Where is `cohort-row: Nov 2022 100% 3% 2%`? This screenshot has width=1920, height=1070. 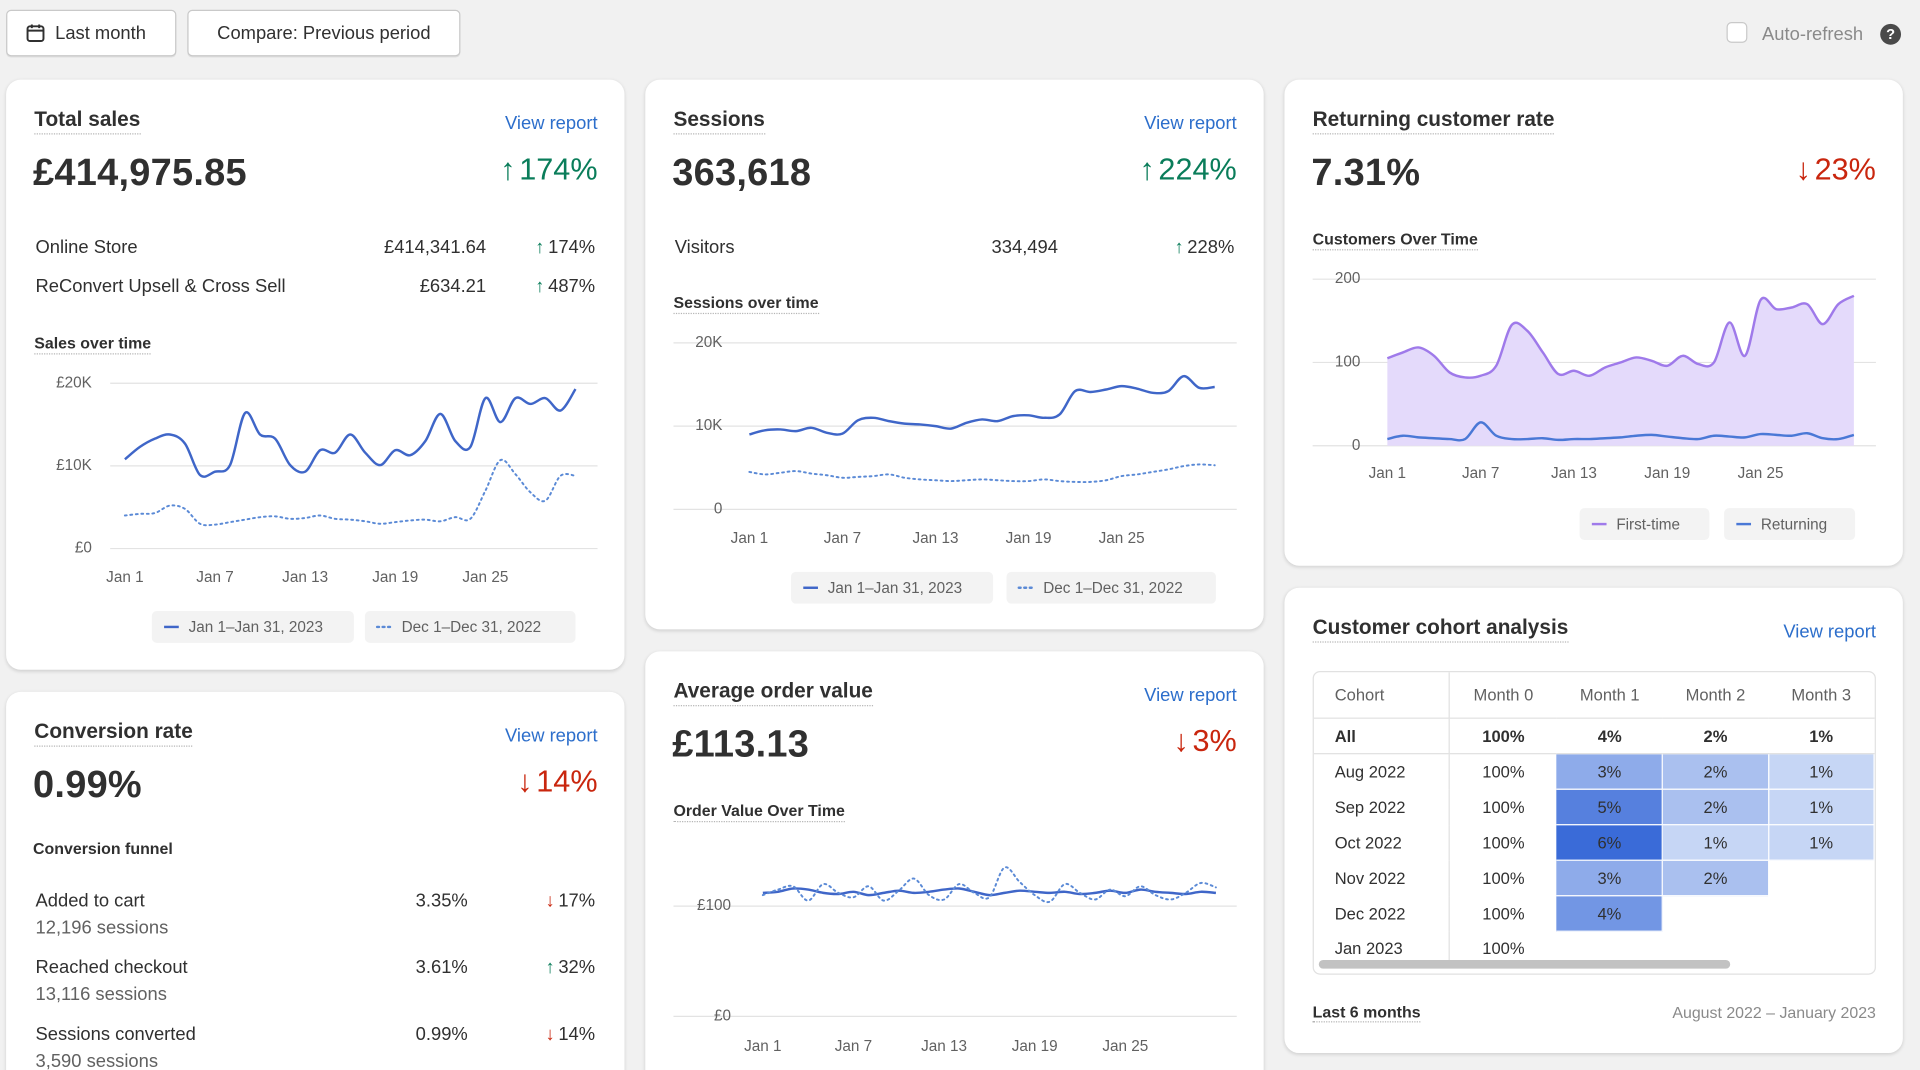 cohort-row: Nov 2022 100% 3% 2% is located at coordinates (1593, 878).